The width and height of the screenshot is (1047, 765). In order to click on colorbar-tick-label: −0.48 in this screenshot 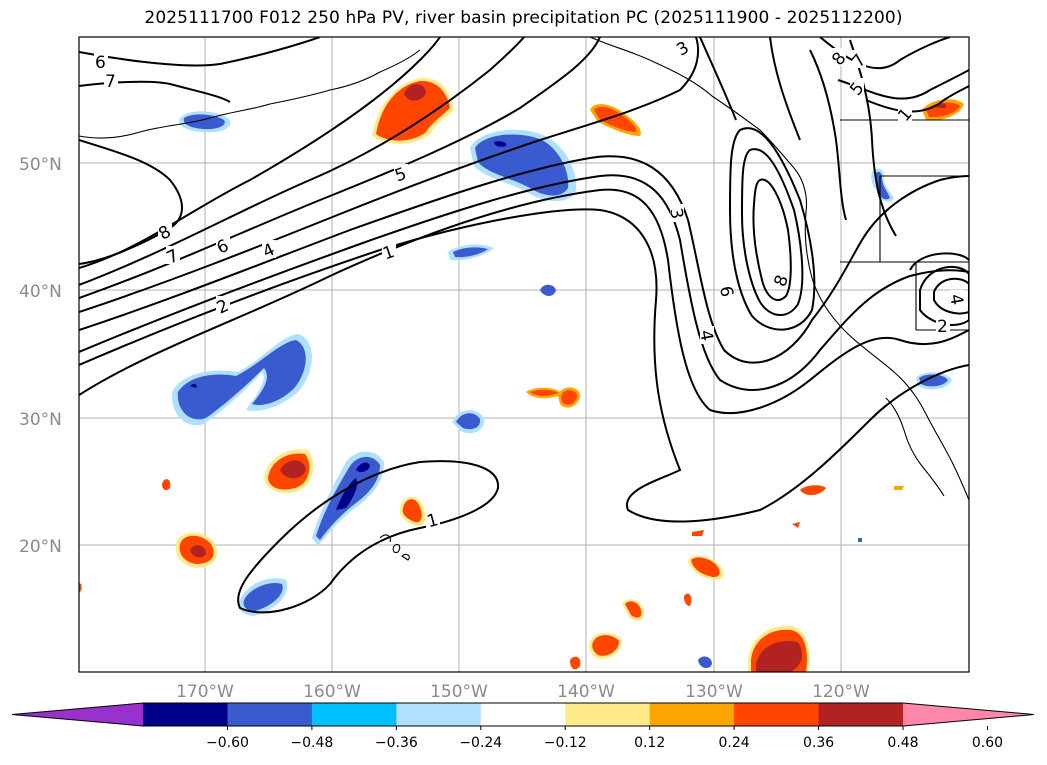, I will do `click(311, 743)`.